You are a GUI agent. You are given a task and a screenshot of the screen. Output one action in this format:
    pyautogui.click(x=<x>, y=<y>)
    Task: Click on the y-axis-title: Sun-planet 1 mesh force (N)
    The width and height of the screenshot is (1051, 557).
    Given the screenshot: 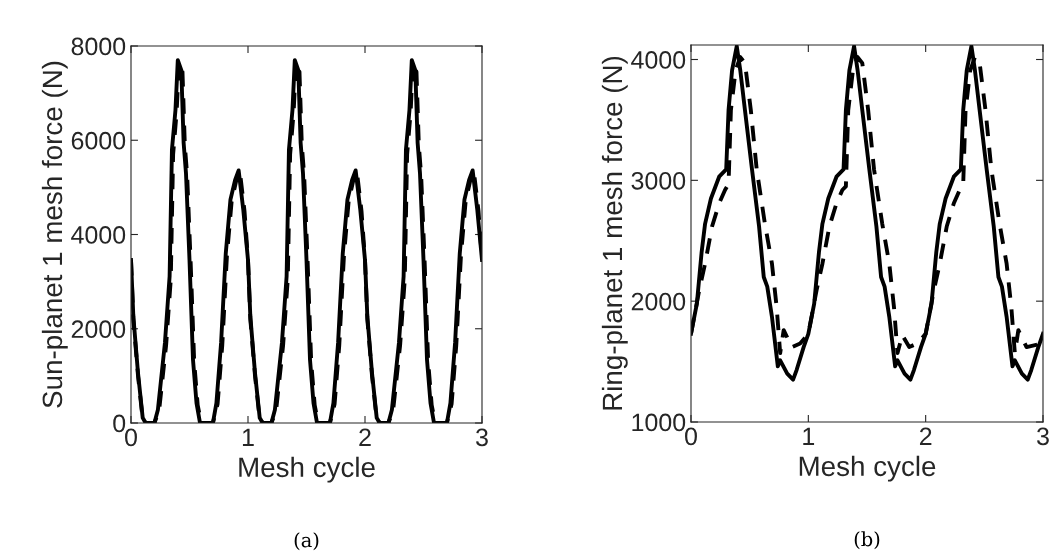 What is the action you would take?
    pyautogui.click(x=54, y=234)
    